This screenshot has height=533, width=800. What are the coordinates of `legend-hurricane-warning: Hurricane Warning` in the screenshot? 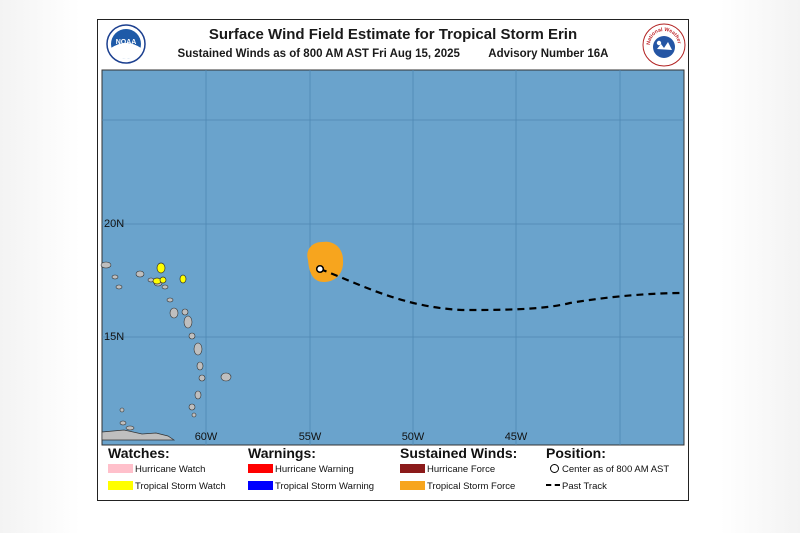 It's located at (301, 469).